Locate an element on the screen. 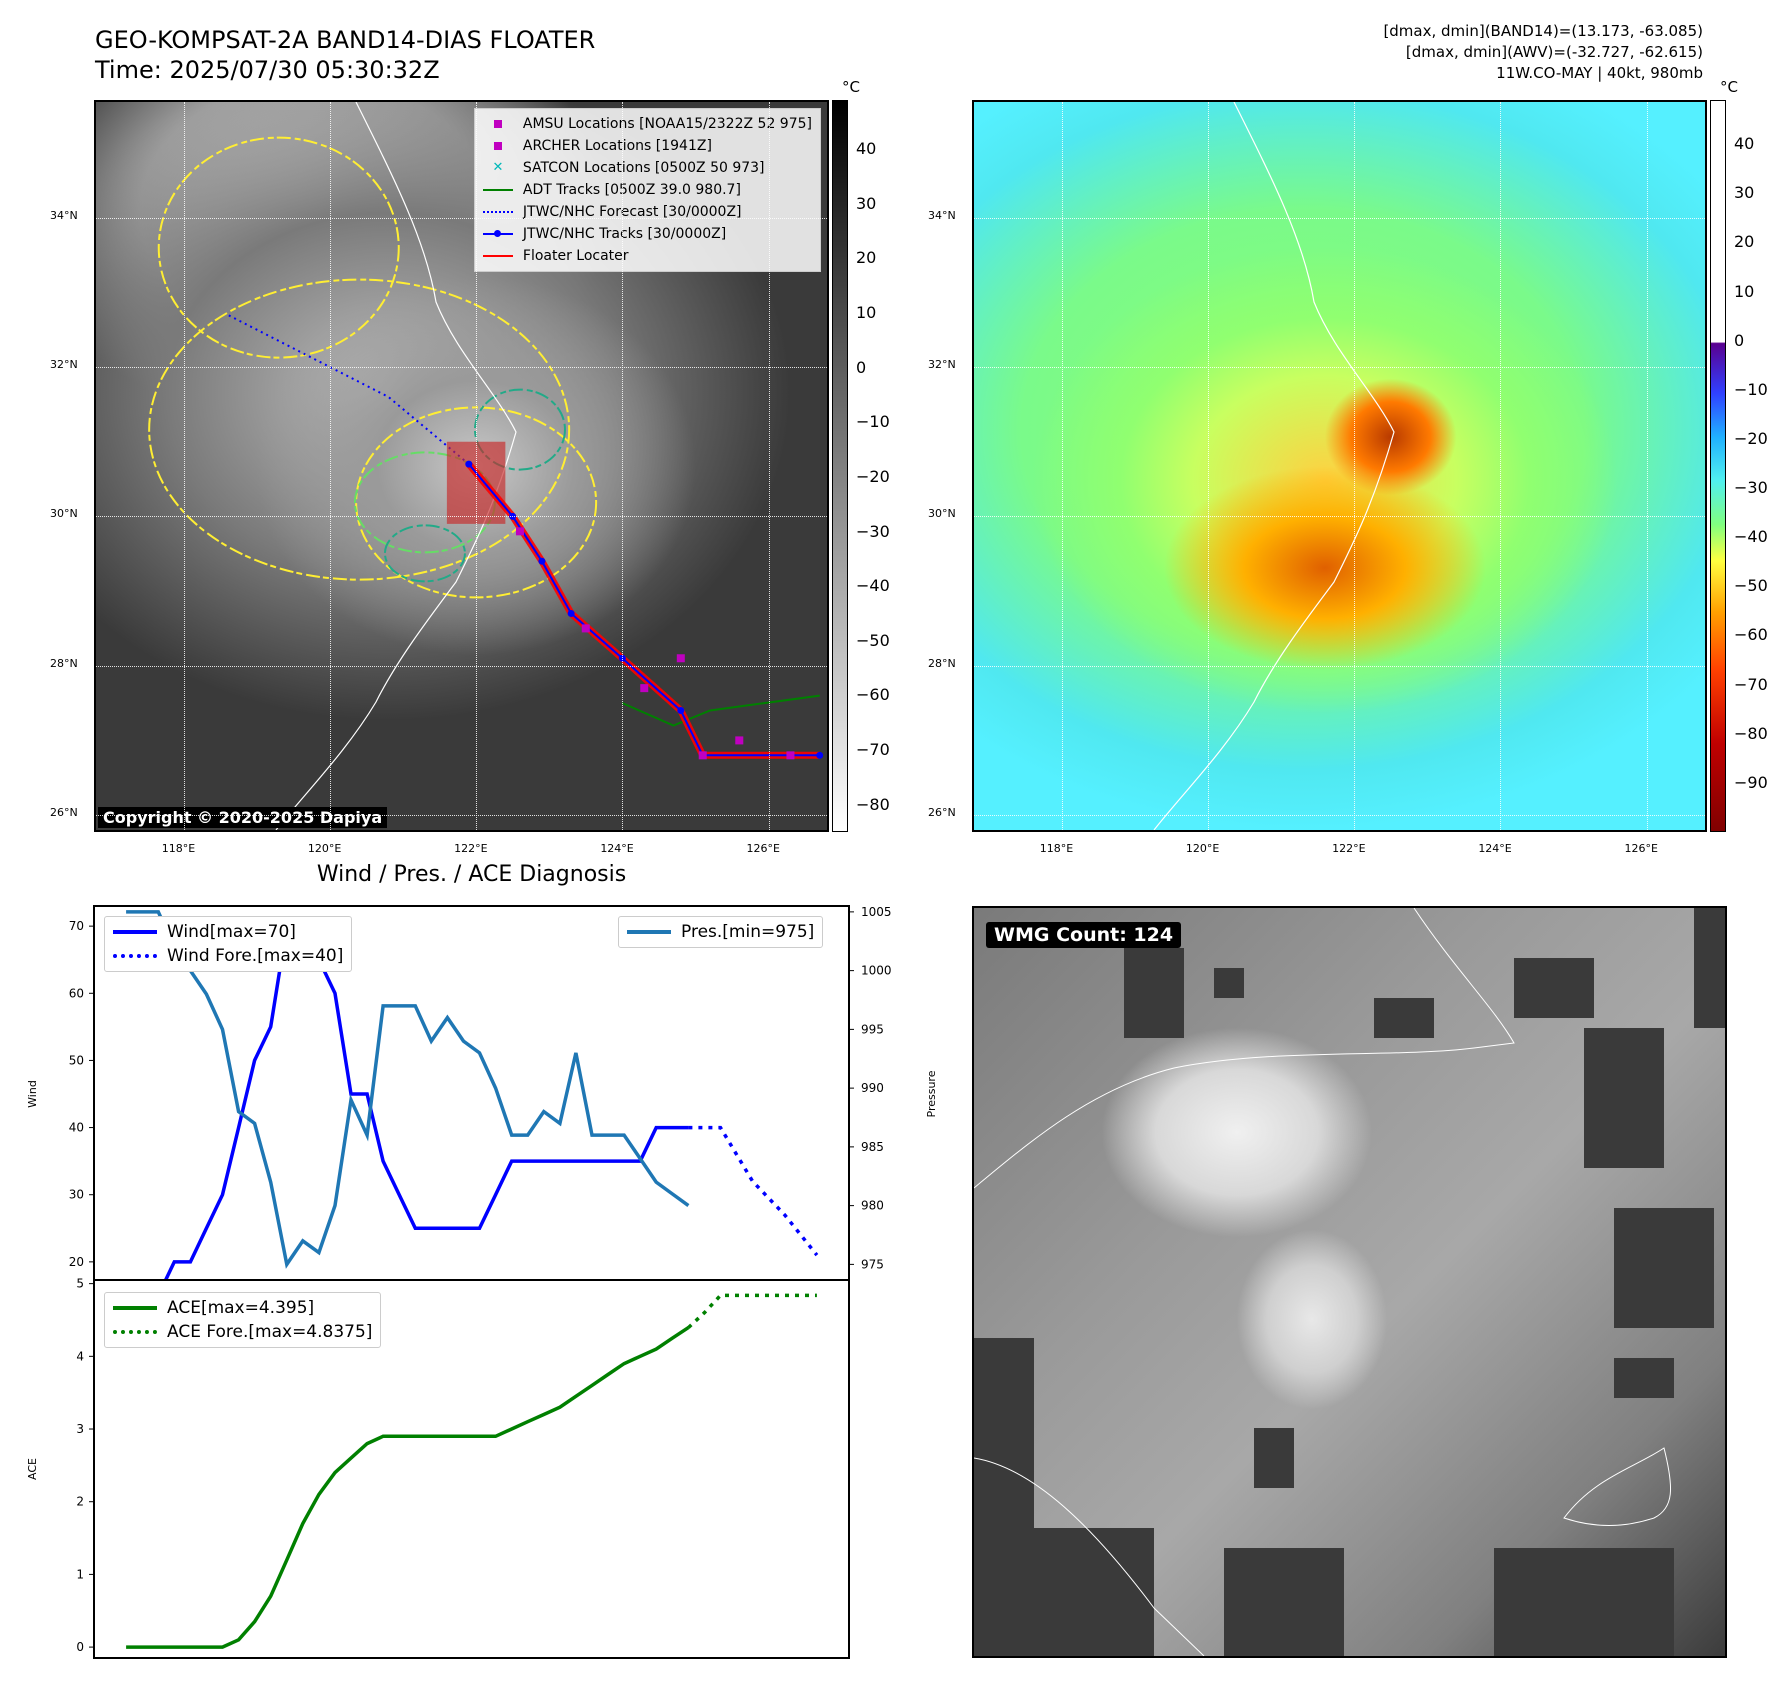 The height and width of the screenshot is (1690, 1788). legend-wind-forecast: Wind Fore.[max=40] is located at coordinates (228, 956).